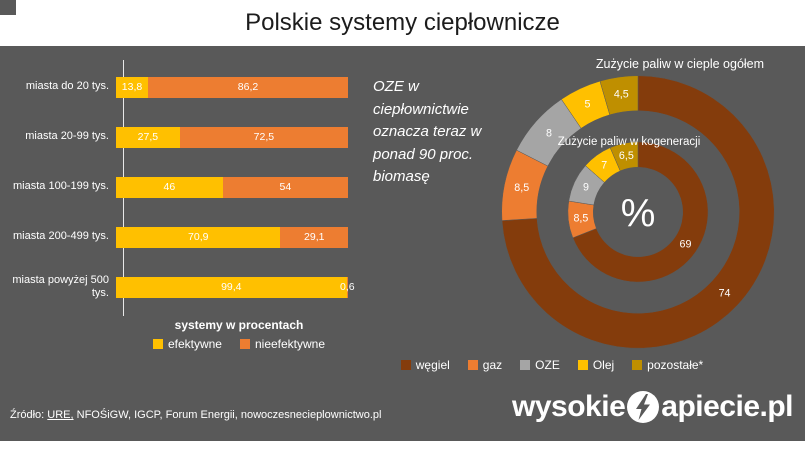  I want to click on bar-track: 70,9 29,1, so click(232, 237).